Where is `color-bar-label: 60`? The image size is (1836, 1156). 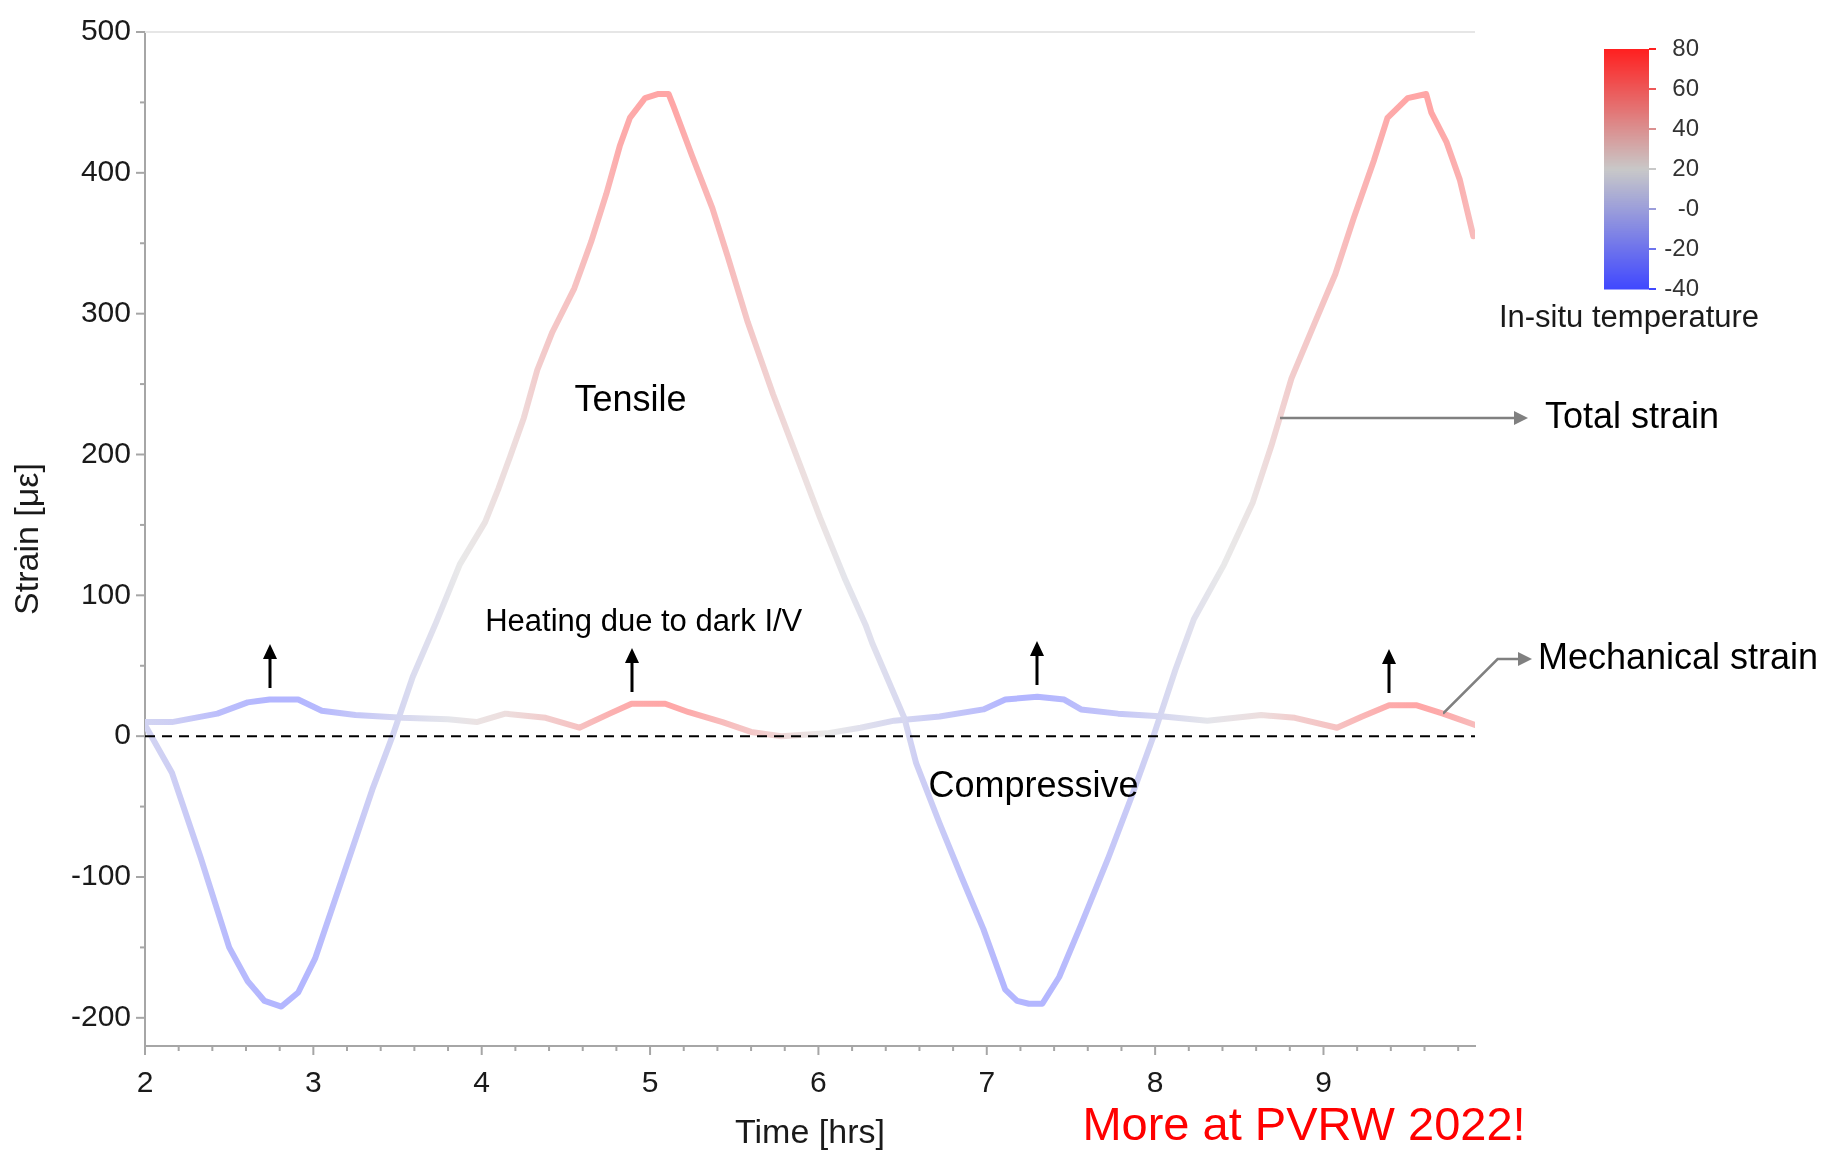 color-bar-label: 60 is located at coordinates (1685, 87).